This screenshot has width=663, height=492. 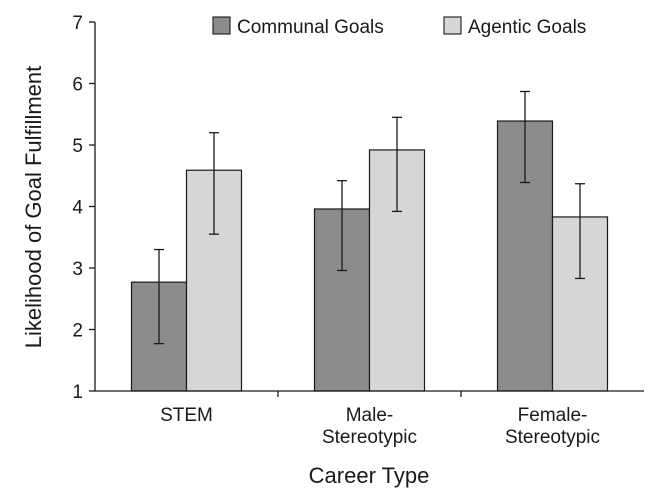 What do you see at coordinates (527, 27) in the screenshot?
I see `legend-label: Agentic Goals` at bounding box center [527, 27].